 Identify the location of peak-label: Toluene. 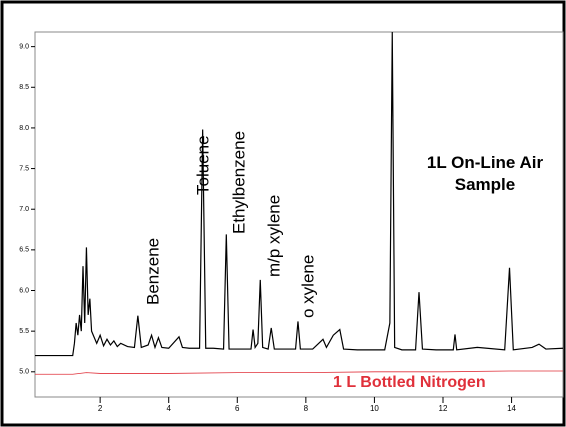
(202, 165).